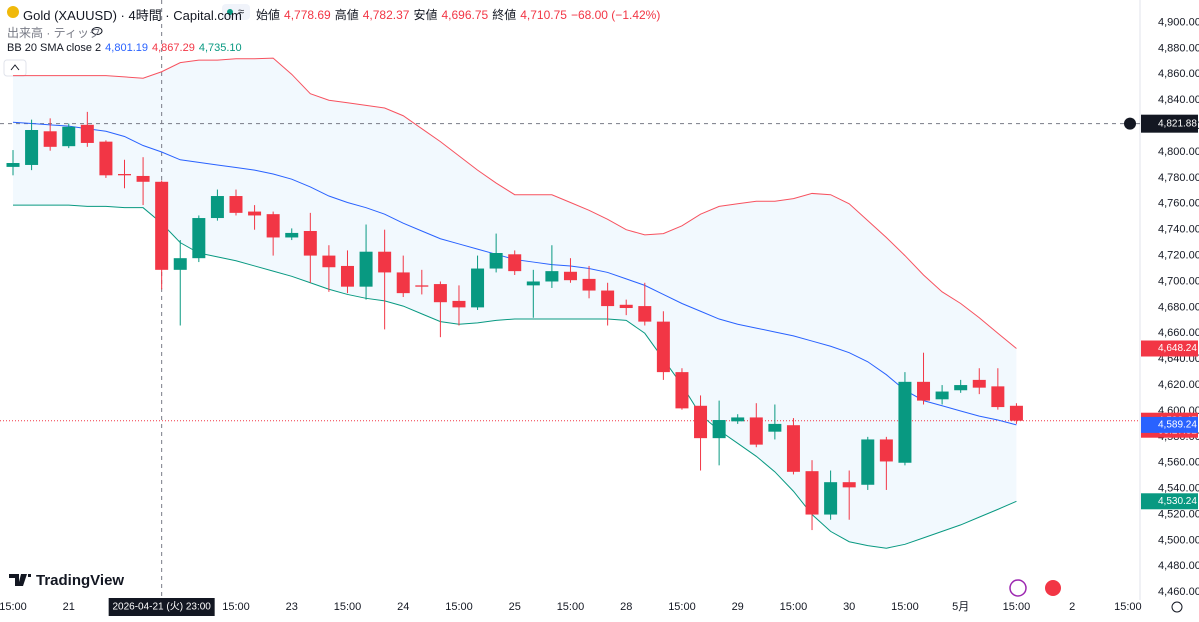 Image resolution: width=1199 pixels, height=622 pixels. Describe the element at coordinates (292, 607) in the screenshot. I see `x-tick-label: 23` at that location.